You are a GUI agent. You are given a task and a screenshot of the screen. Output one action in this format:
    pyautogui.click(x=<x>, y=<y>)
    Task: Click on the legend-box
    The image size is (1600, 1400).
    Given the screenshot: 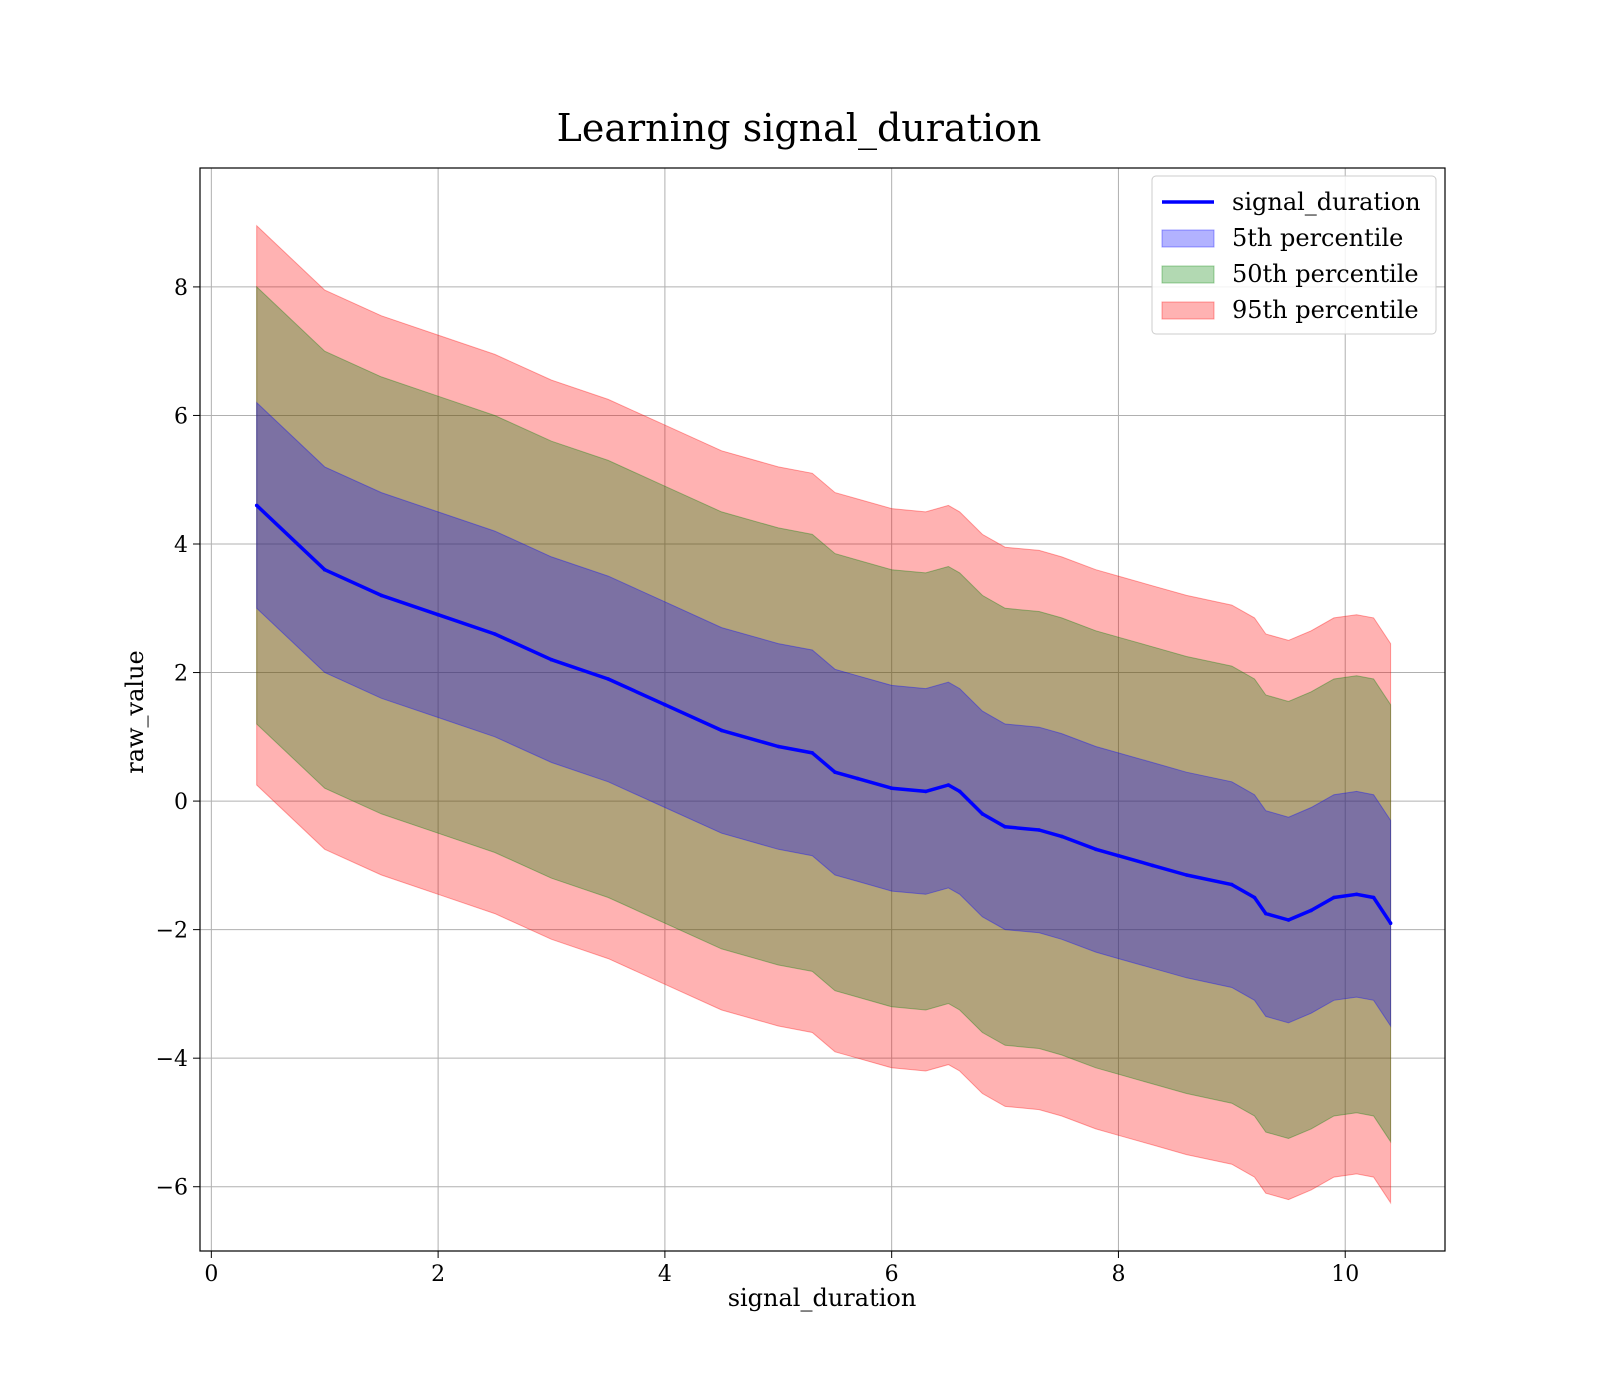 What is the action you would take?
    pyautogui.click(x=1294, y=255)
    